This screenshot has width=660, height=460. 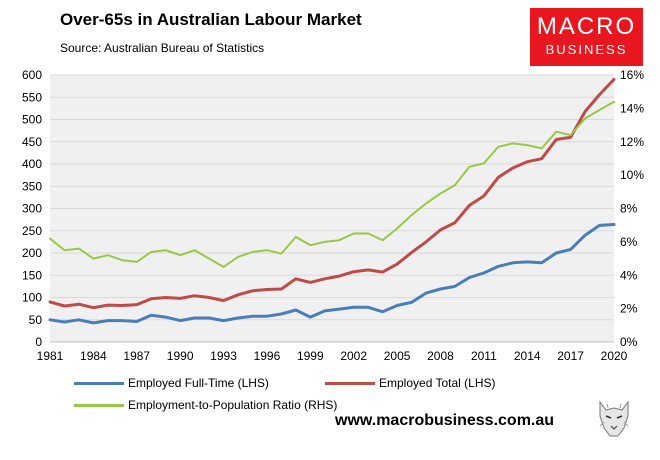 I want to click on y-right-tick-label: 10%, so click(x=632, y=175).